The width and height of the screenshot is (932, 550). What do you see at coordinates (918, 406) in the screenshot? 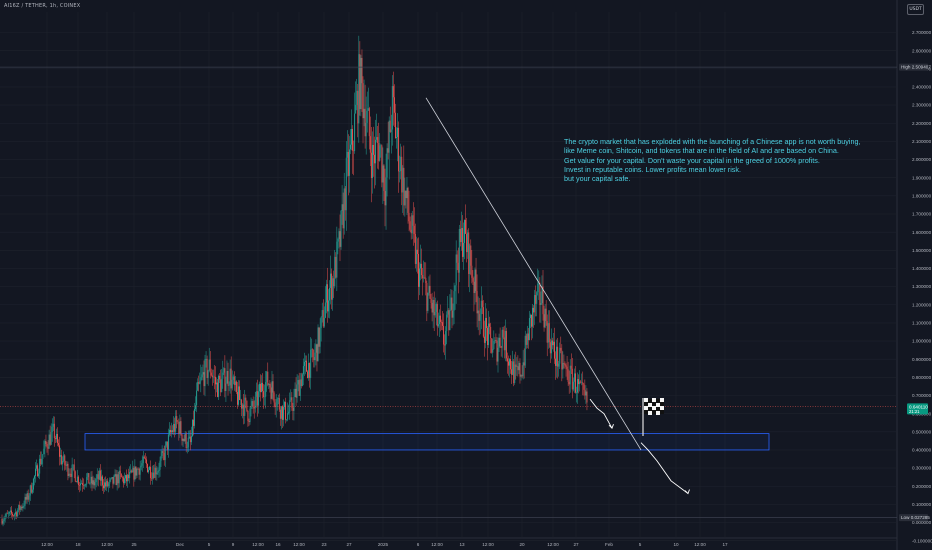
I see `current-price-value: 0.640110` at bounding box center [918, 406].